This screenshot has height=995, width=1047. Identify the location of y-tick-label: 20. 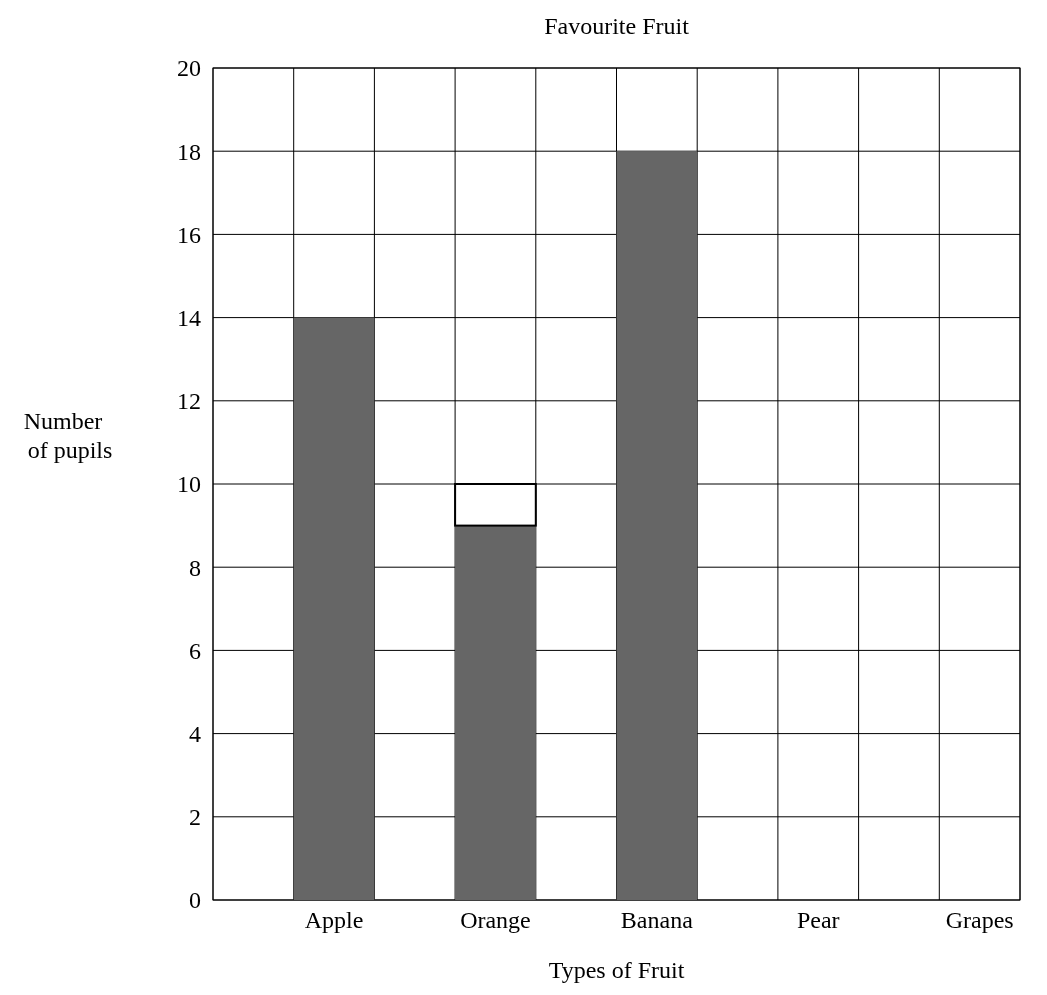
(189, 68).